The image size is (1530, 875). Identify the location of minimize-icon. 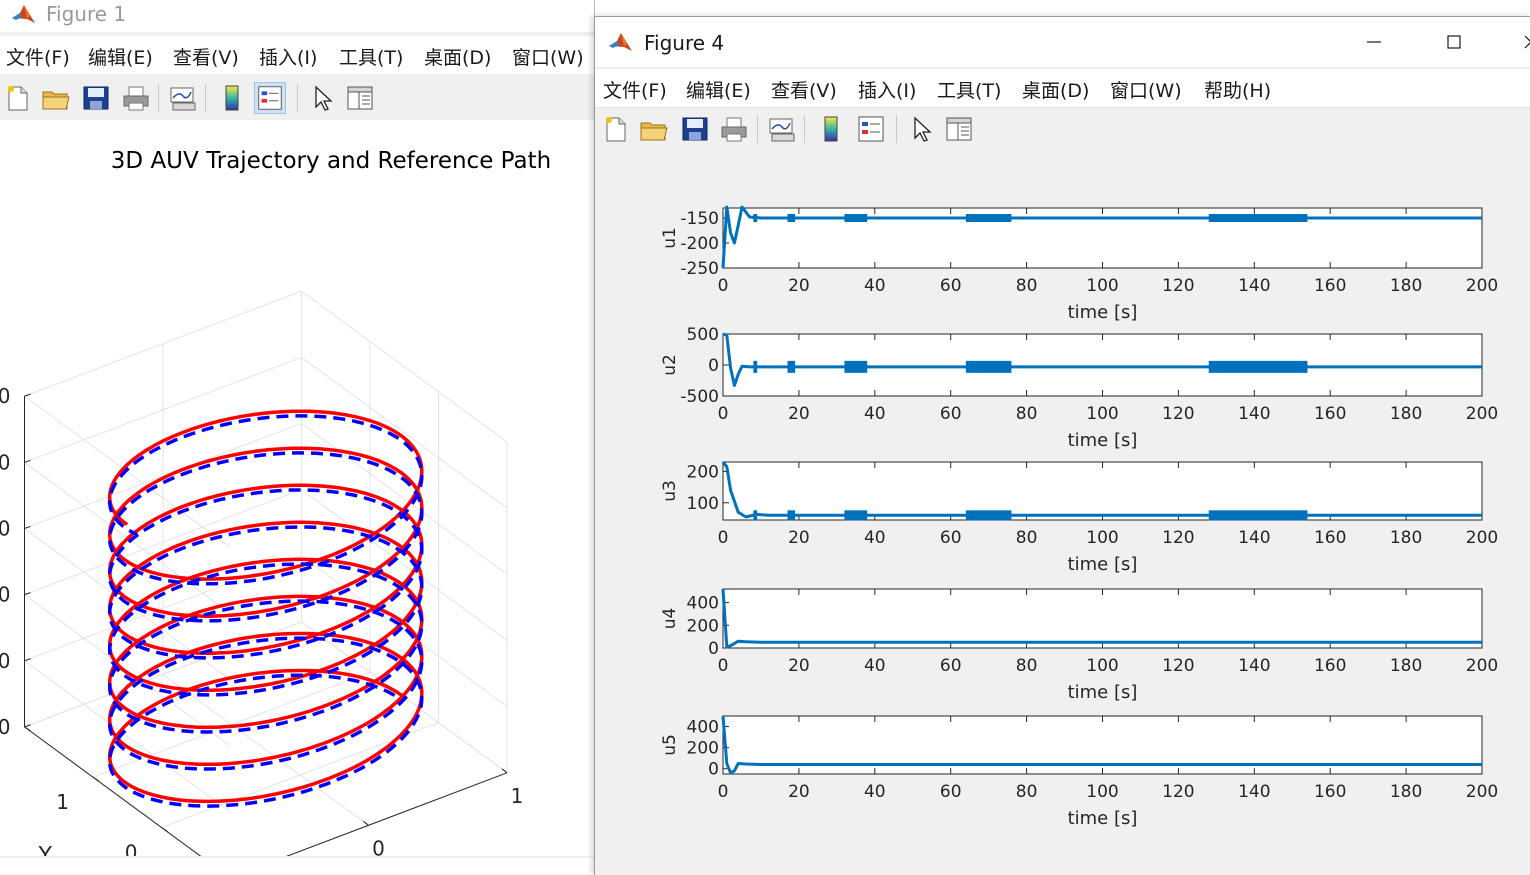
(1374, 42).